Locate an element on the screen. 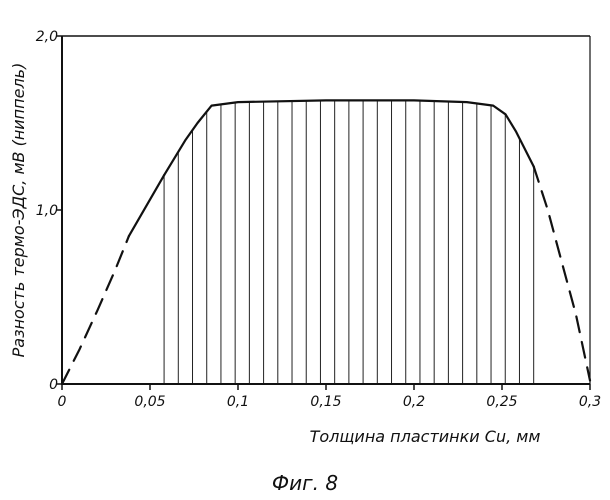 The height and width of the screenshot is (500, 610). x-axis-label: Толщина пластинки Cu, мм is located at coordinates (425, 436).